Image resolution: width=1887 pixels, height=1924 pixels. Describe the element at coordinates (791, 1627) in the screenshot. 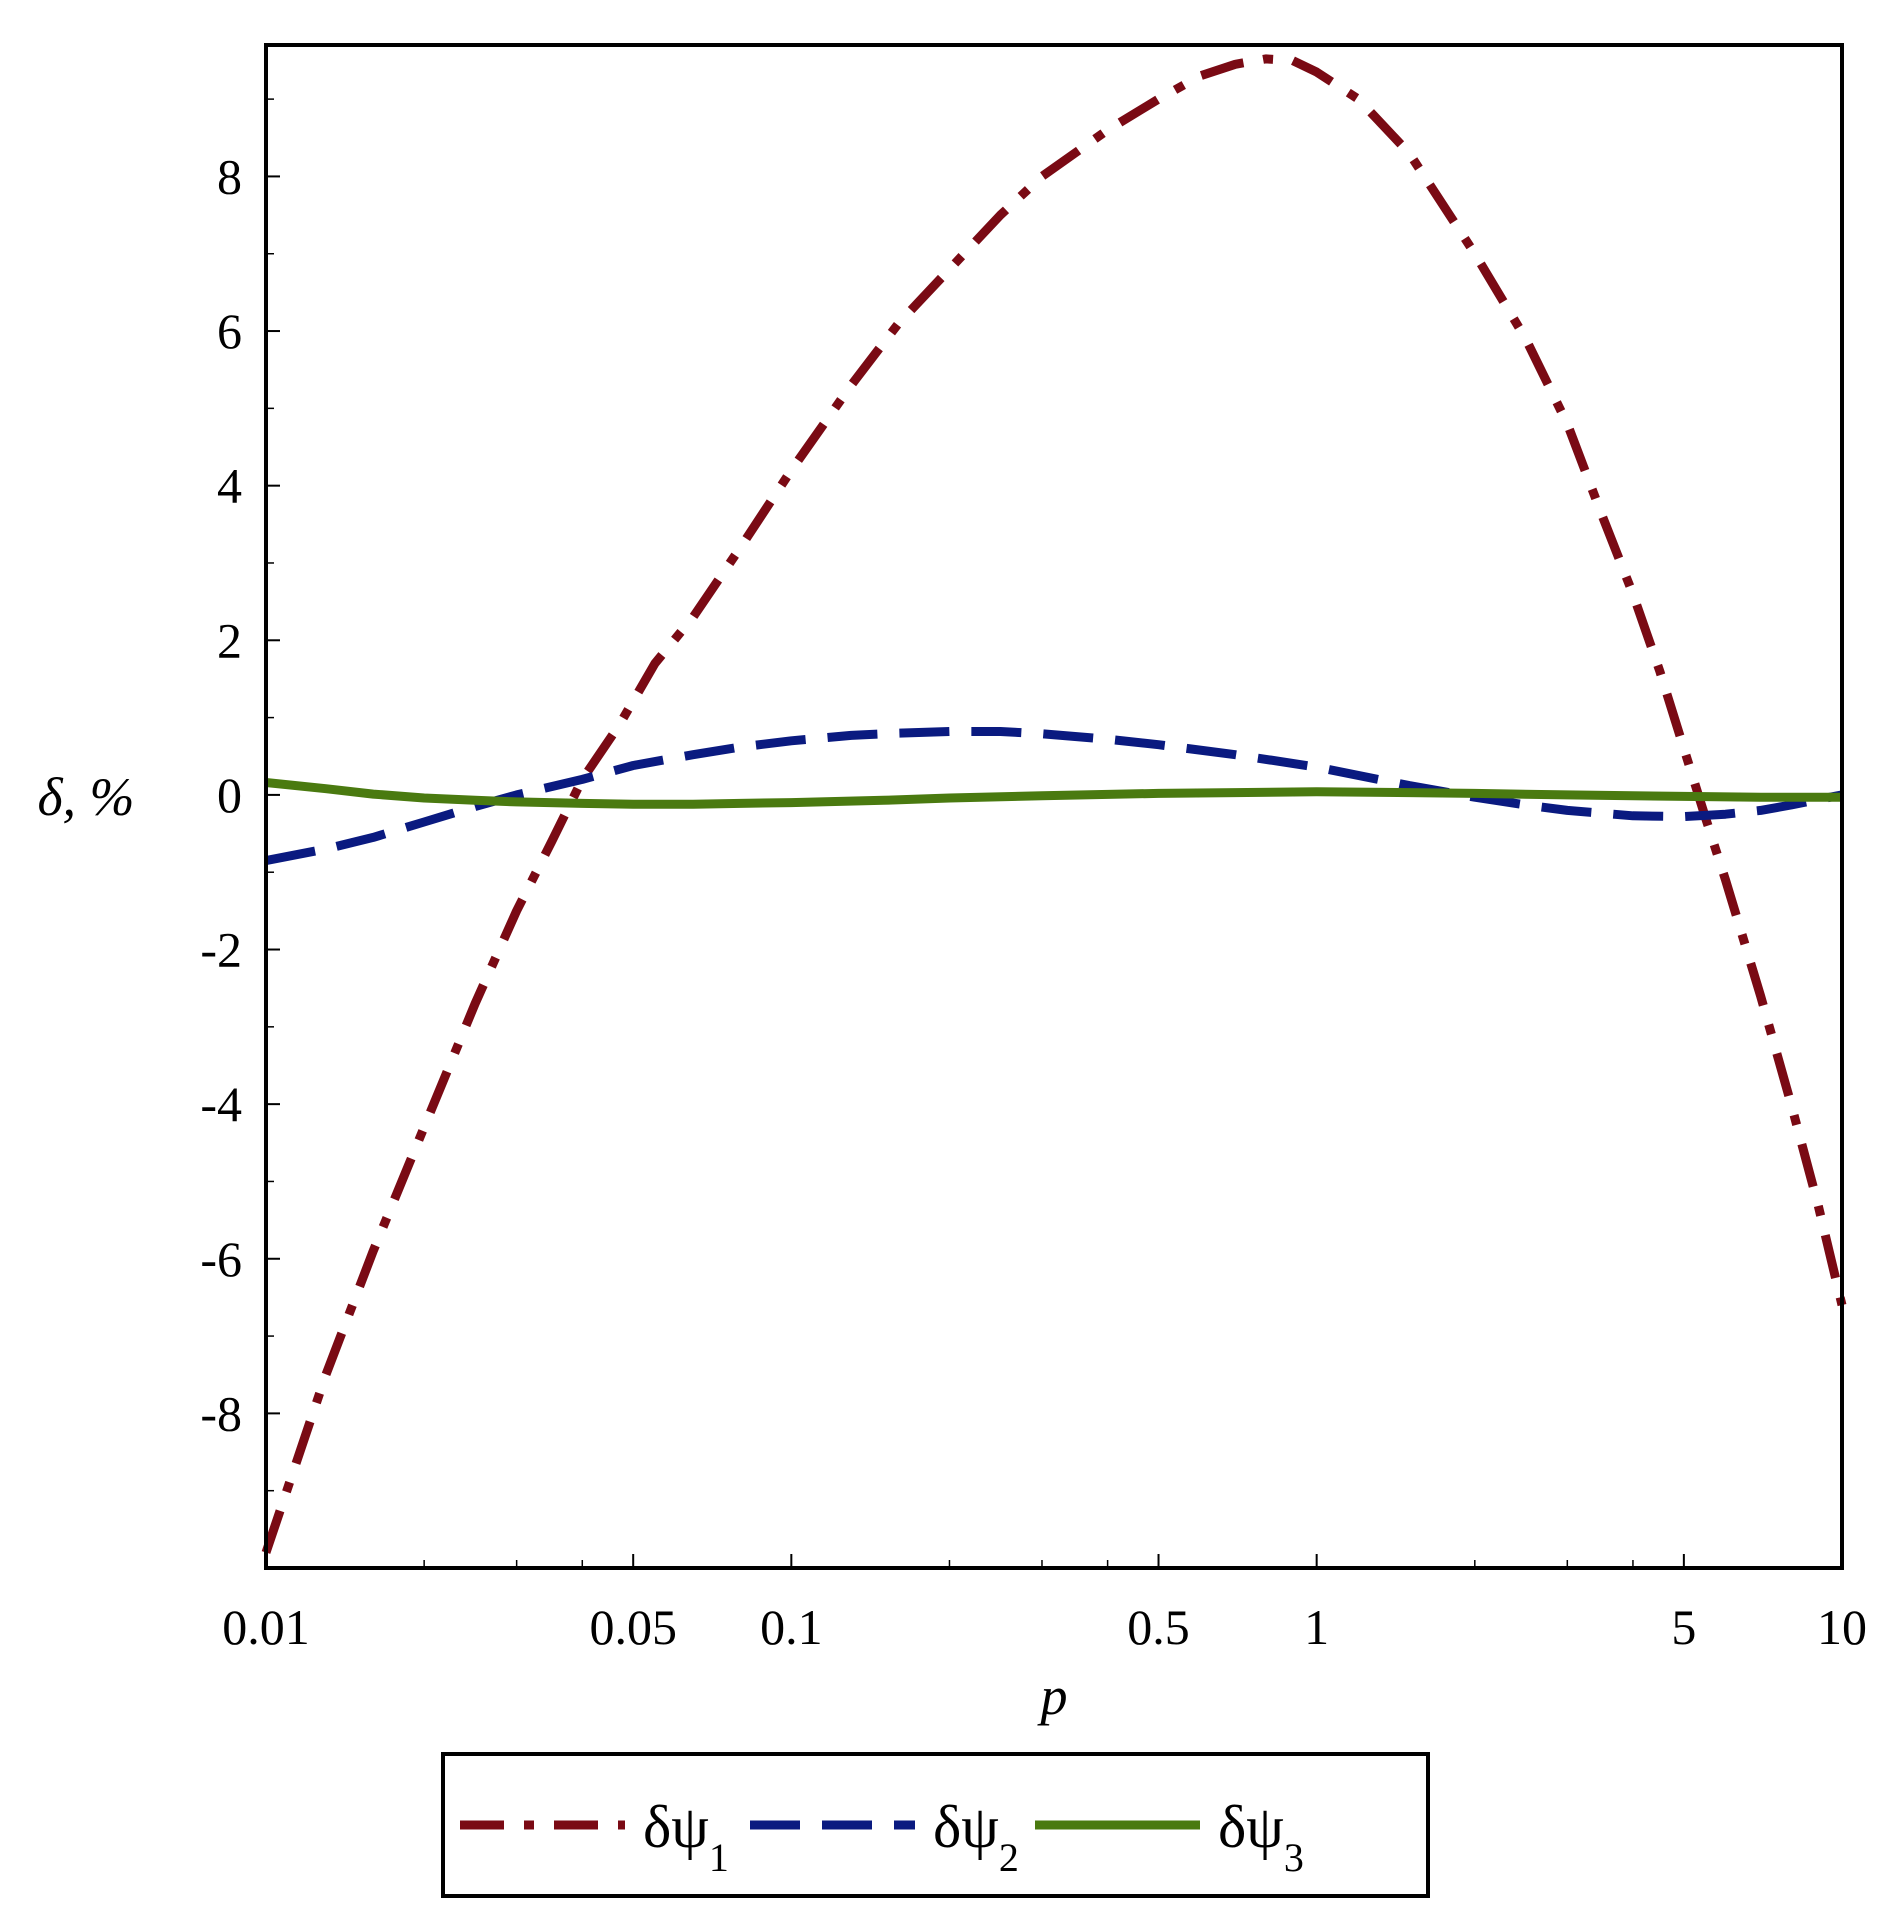

I see `x-tick-label: 0.1` at that location.